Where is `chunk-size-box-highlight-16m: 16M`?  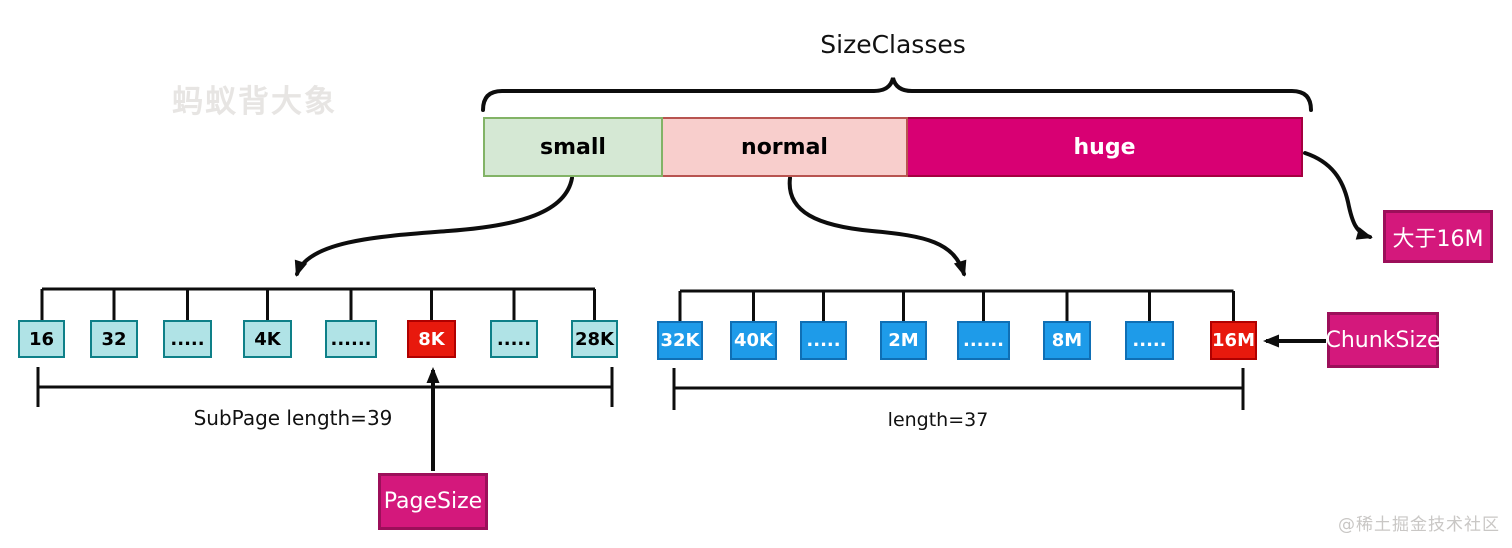
chunk-size-box-highlight-16m: 16M is located at coordinates (1233, 340).